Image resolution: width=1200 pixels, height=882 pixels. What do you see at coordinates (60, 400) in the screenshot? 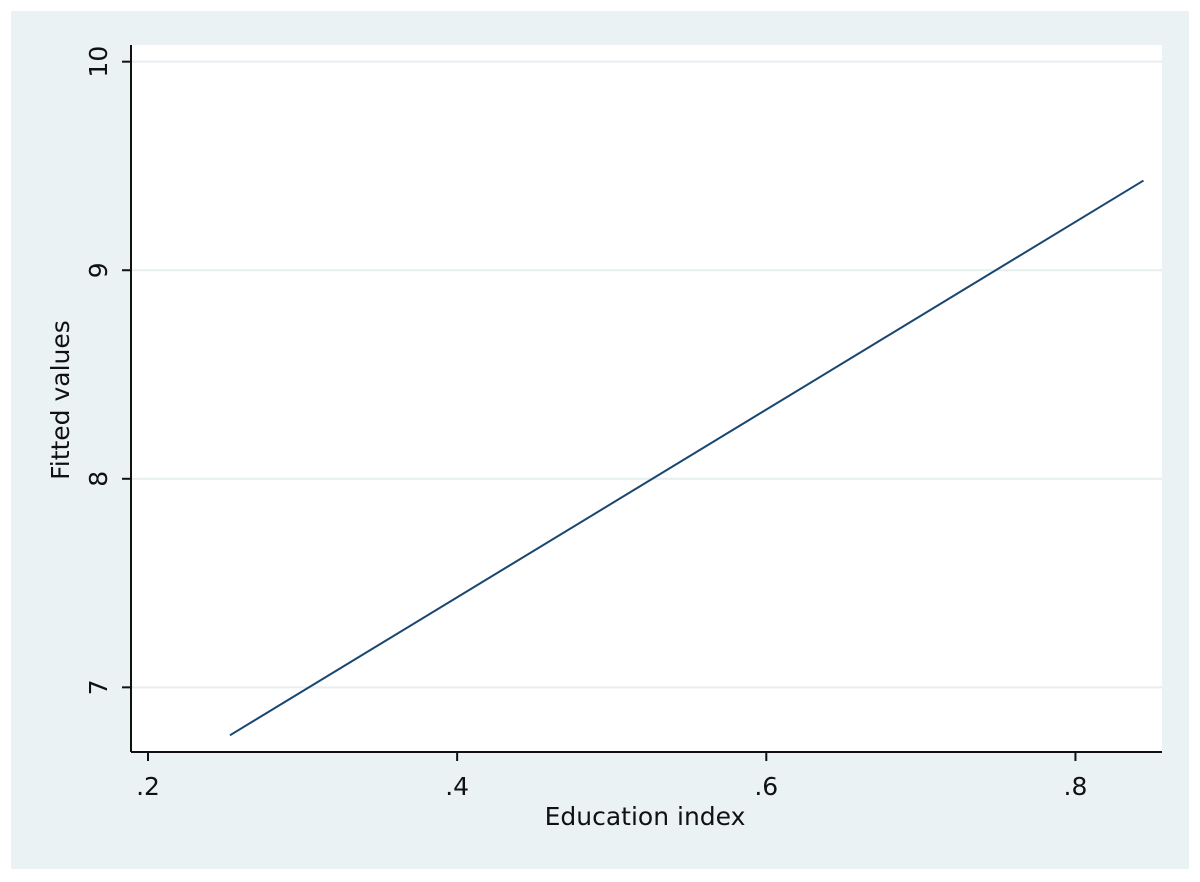
I see `y-axis-title: Fitted values` at bounding box center [60, 400].